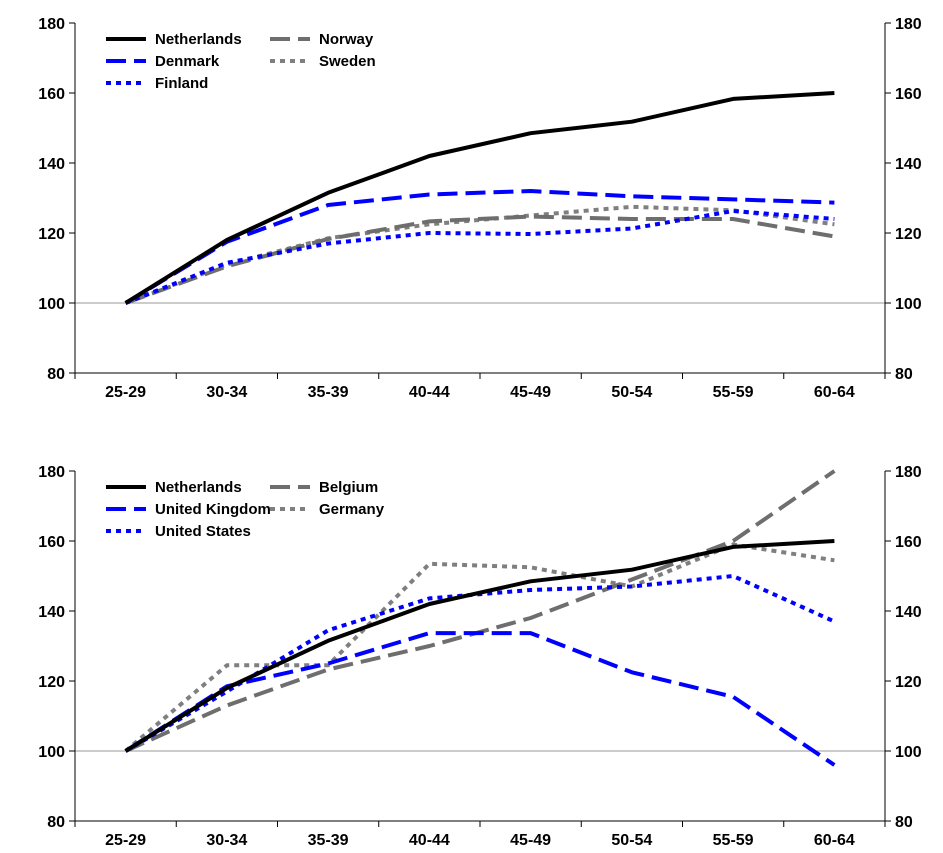  Describe the element at coordinates (347, 61) in the screenshot. I see `legend-label: Sweden` at that location.